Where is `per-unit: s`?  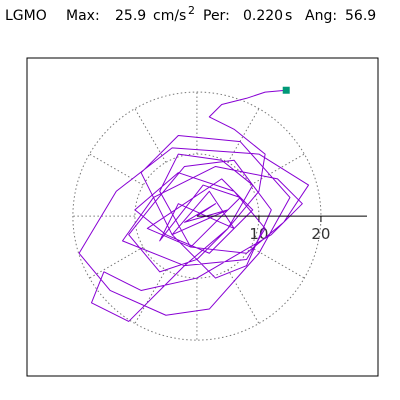
per-unit: s is located at coordinates (288, 16).